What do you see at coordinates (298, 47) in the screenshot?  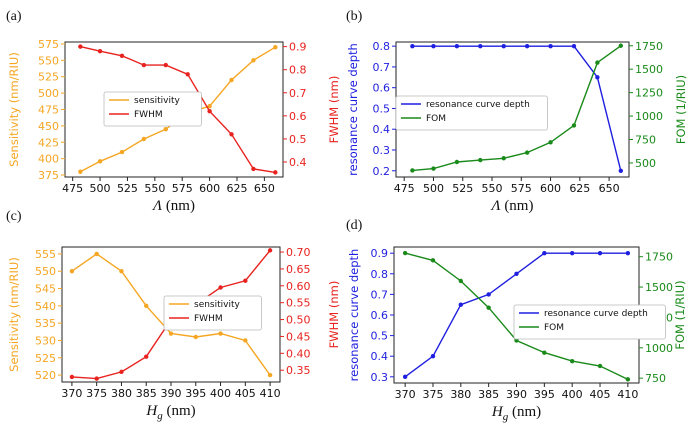 I see `right-y-tick-label: 0.9` at bounding box center [298, 47].